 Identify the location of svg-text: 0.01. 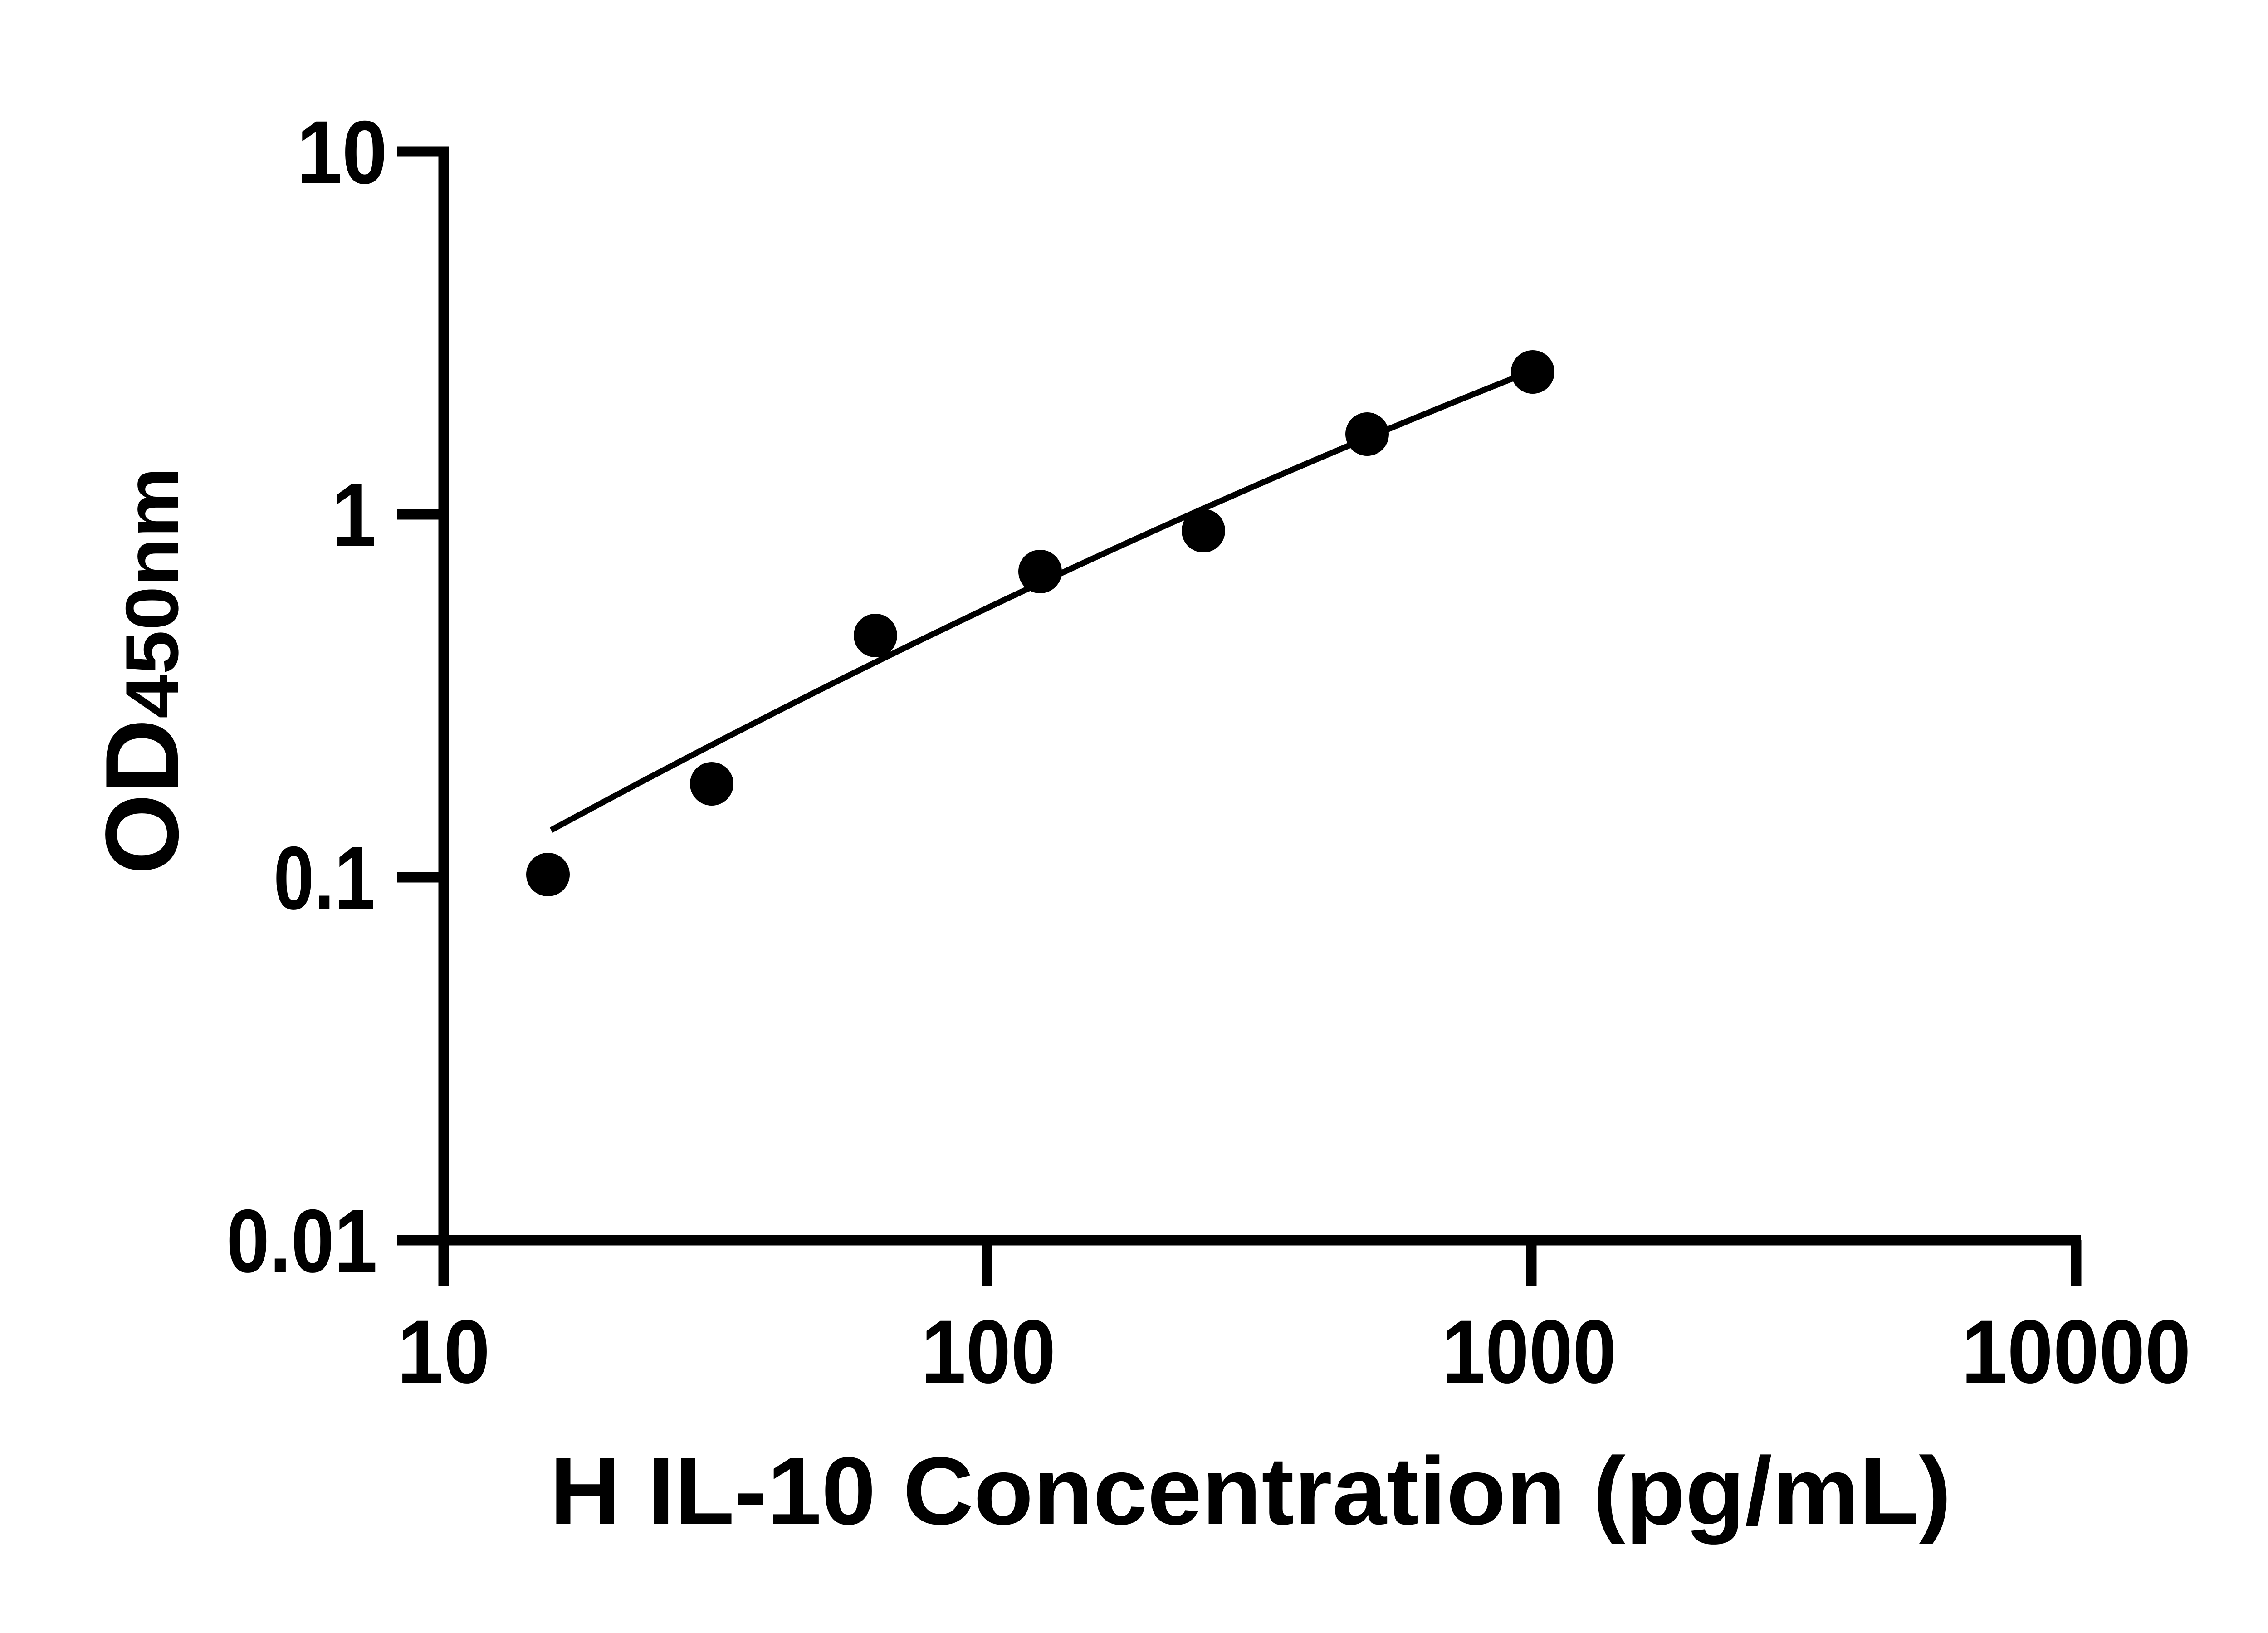
(302, 1241).